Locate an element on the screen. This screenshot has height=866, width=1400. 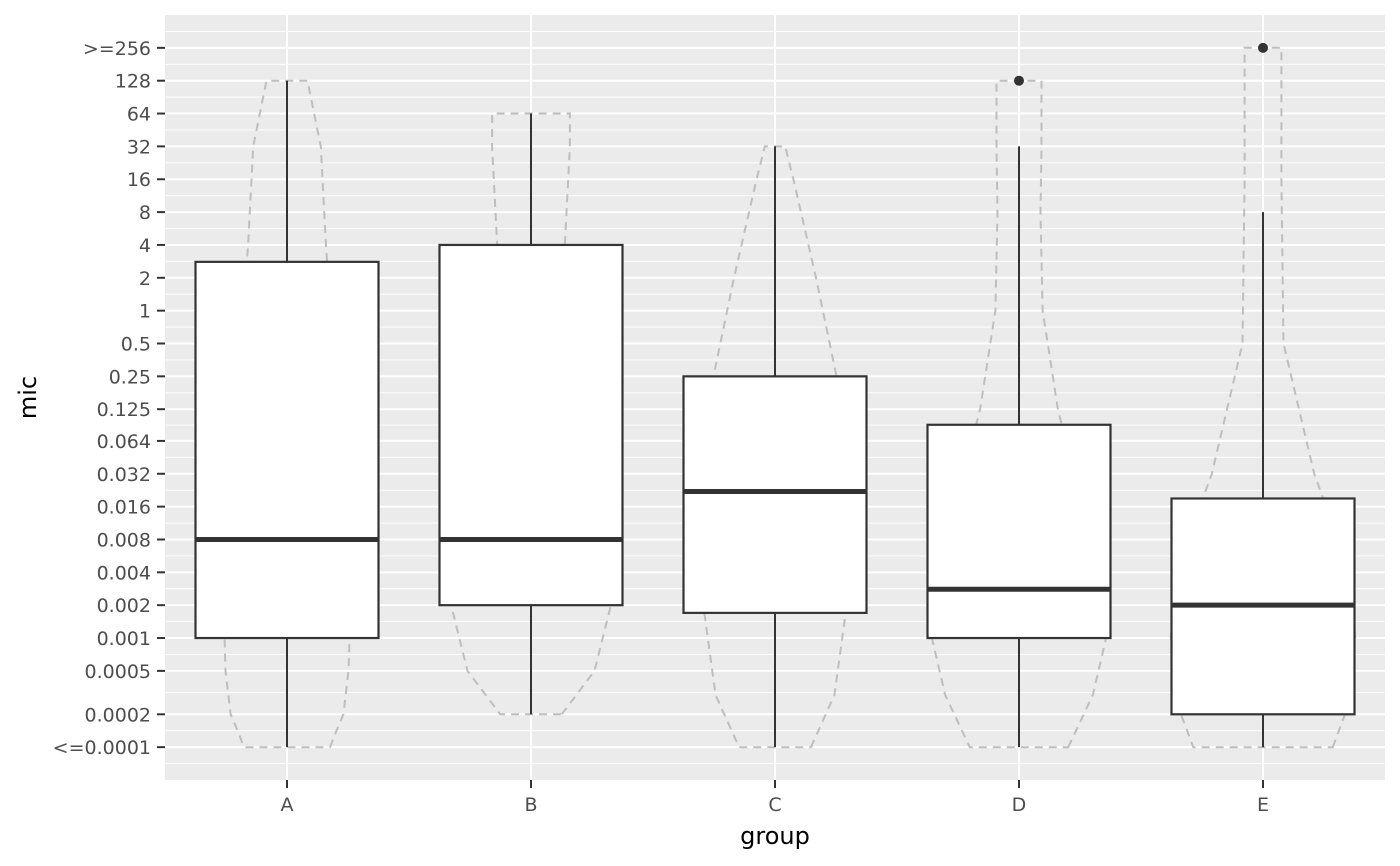
box-E is located at coordinates (1263, 395).